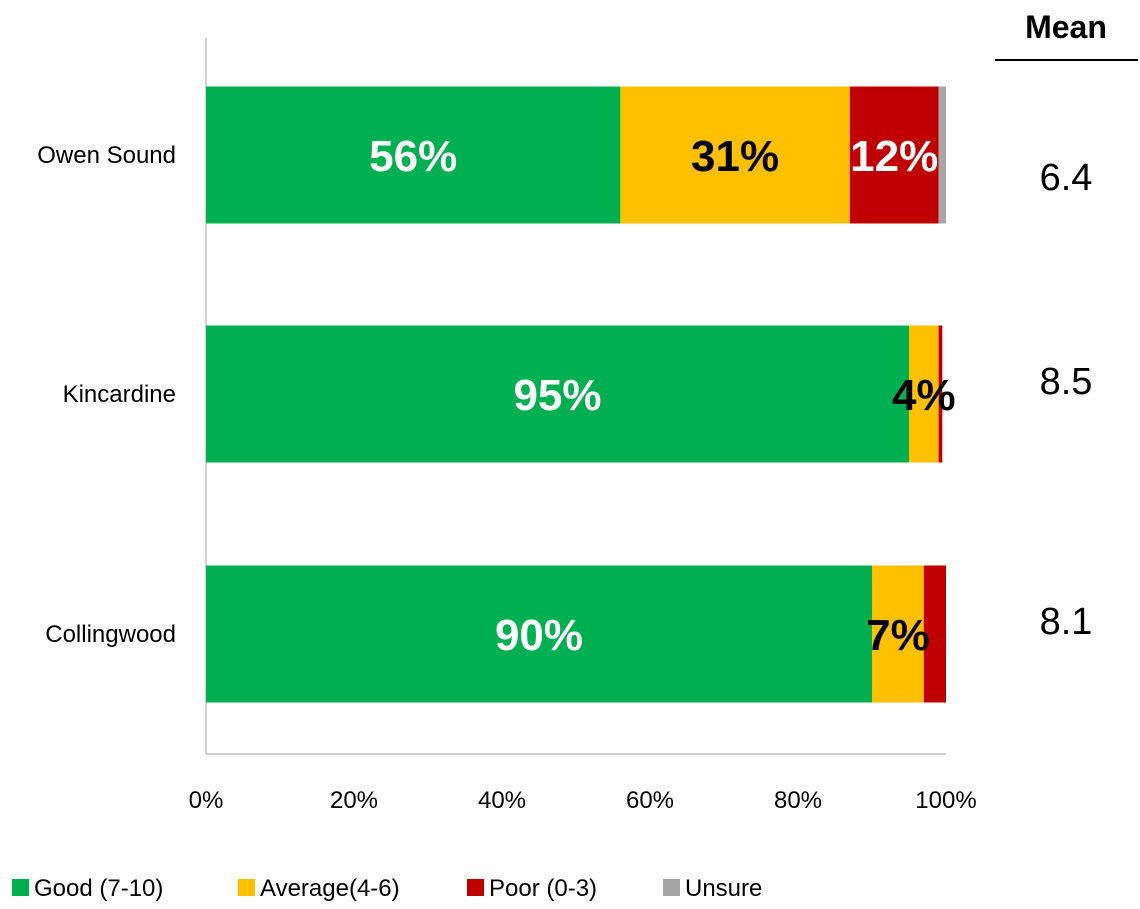 This screenshot has height=909, width=1140. I want to click on mean-value-kincardine: 8.5, so click(1066, 382).